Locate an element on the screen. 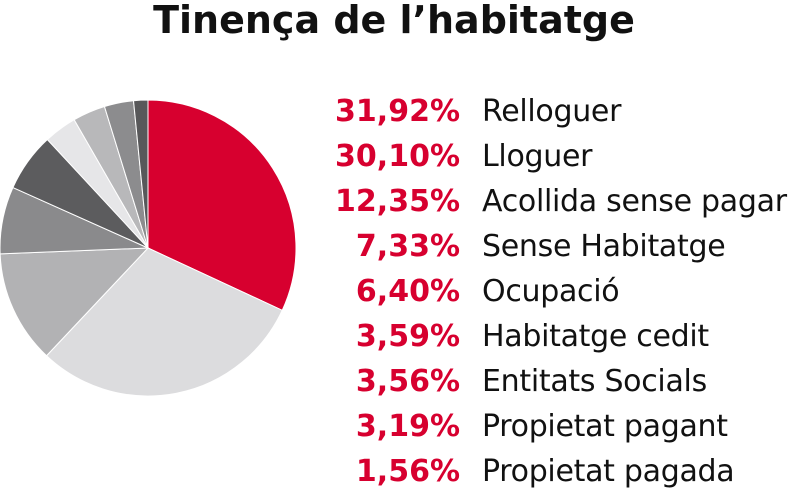 This screenshot has height=497, width=788. legend-label: Propietat pagada is located at coordinates (608, 471).